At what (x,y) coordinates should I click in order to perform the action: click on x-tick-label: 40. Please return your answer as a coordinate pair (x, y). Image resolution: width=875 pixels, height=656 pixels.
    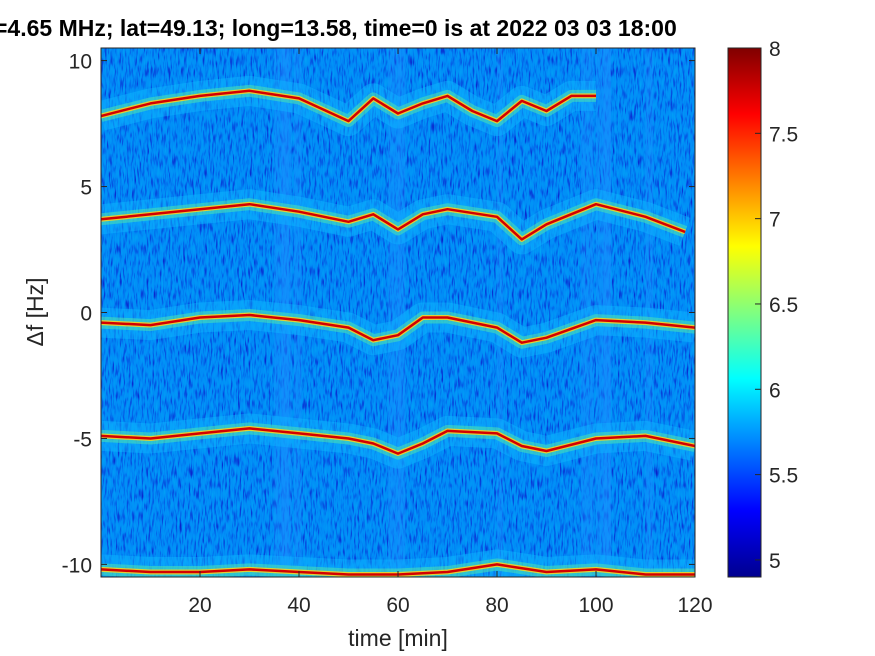
    Looking at the image, I should click on (298, 605).